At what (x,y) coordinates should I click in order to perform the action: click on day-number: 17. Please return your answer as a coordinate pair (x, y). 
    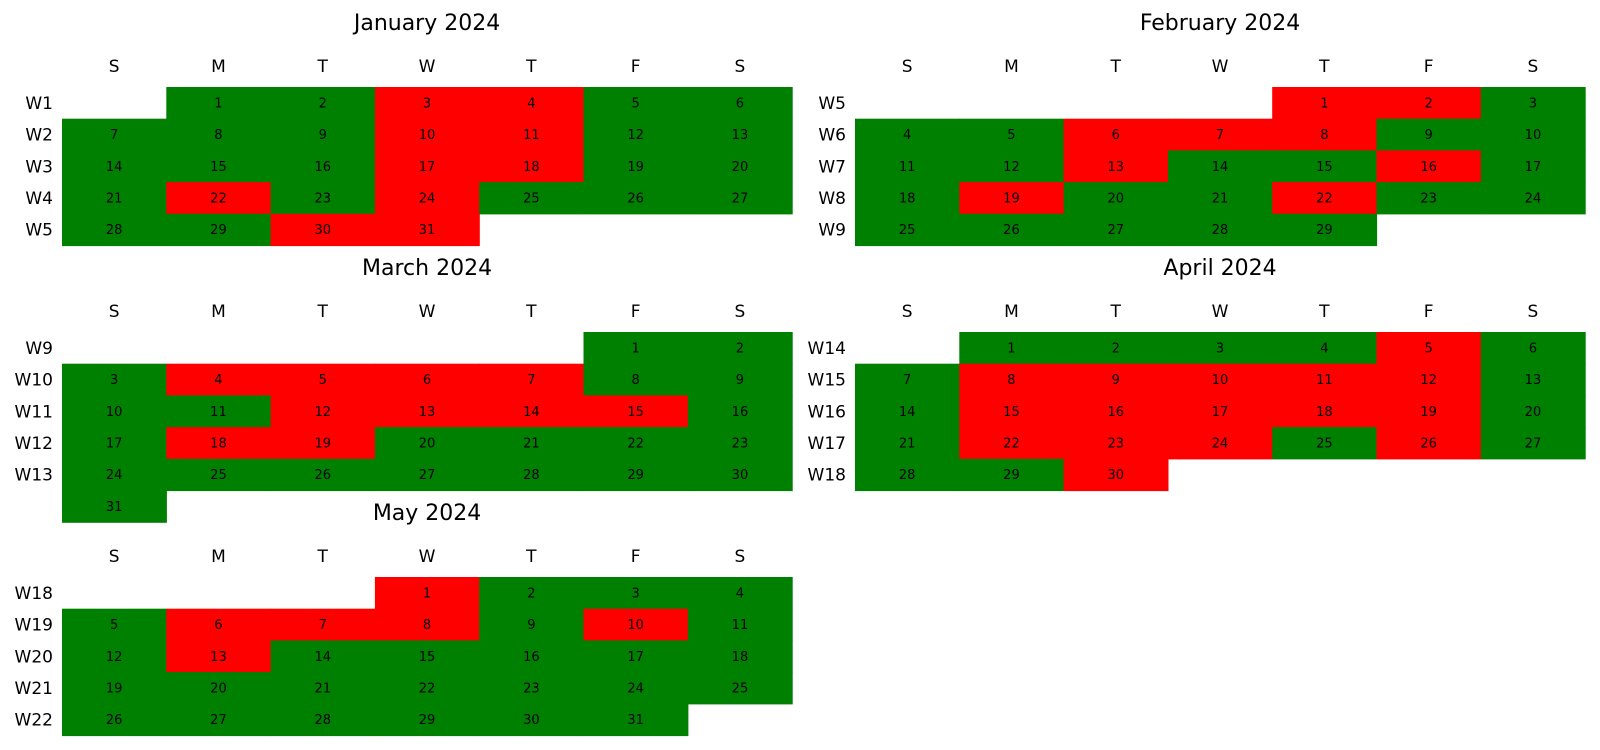
    Looking at the image, I should click on (1533, 167).